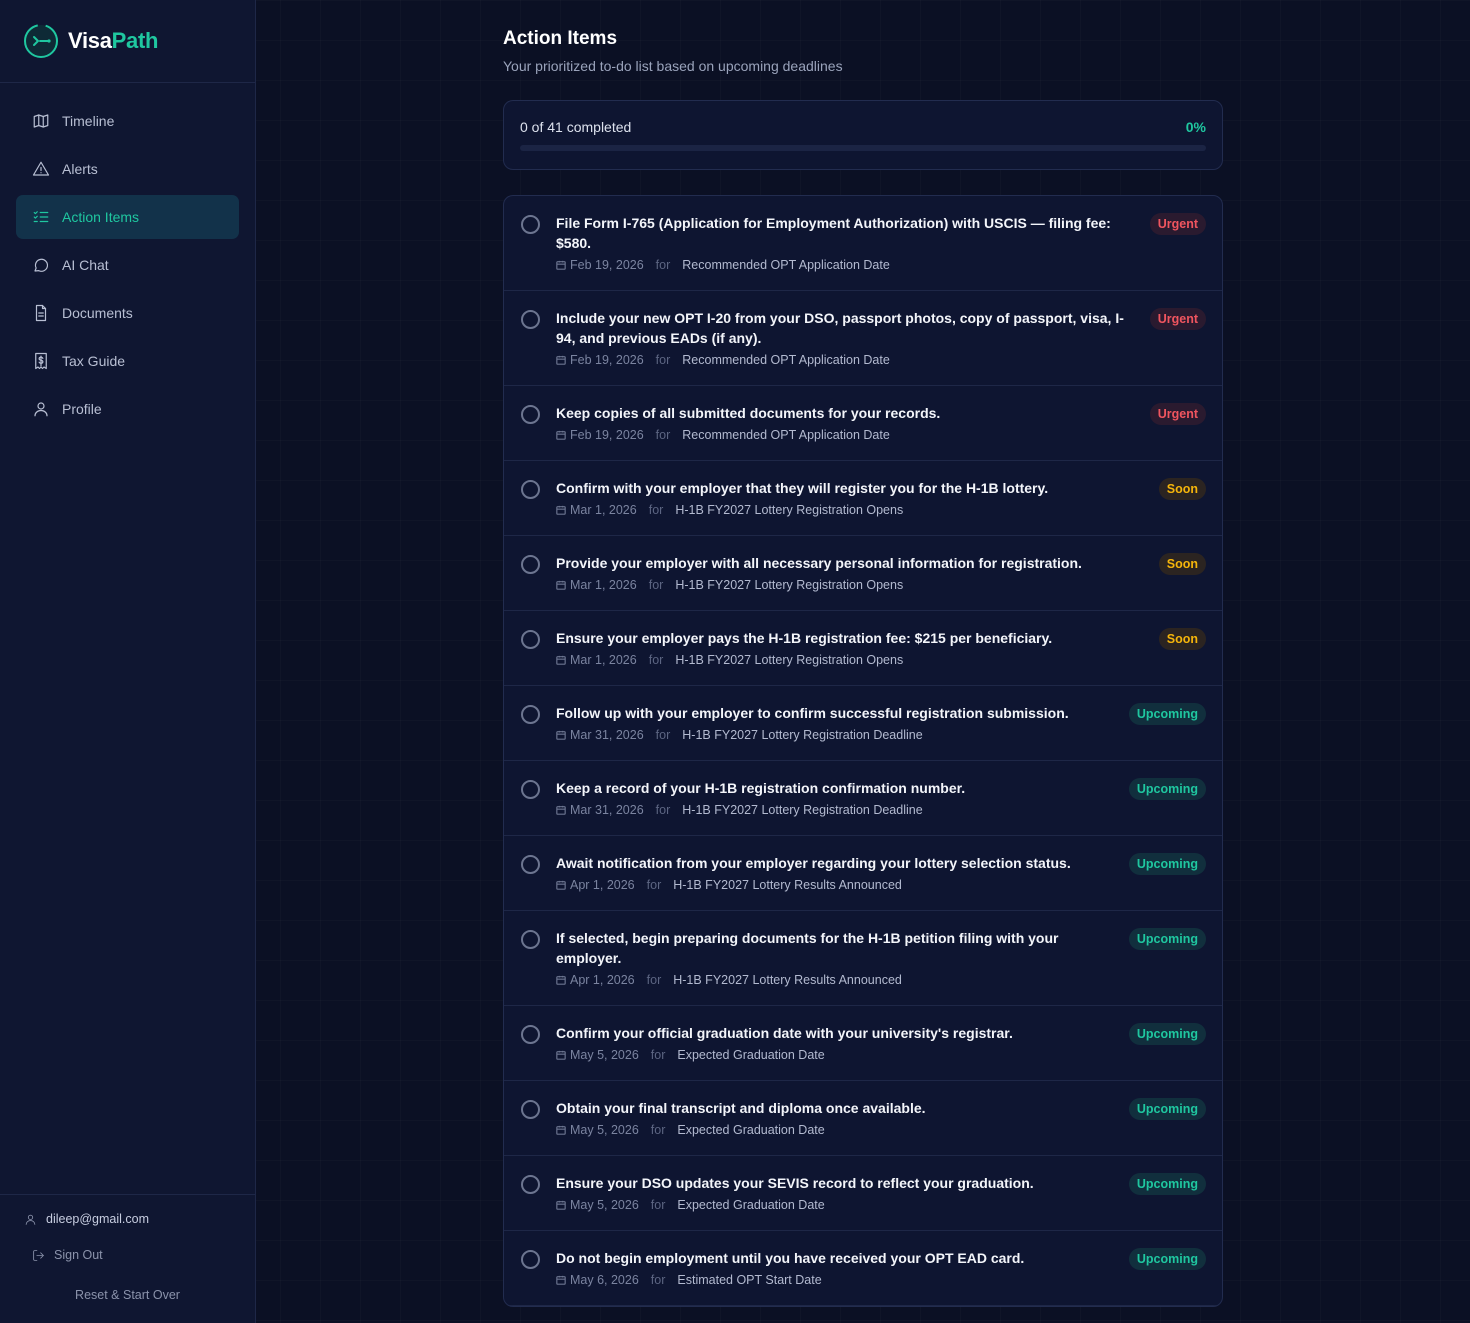 Image resolution: width=1470 pixels, height=1323 pixels. What do you see at coordinates (82, 409) in the screenshot?
I see `sidebar-item-label: Profile` at bounding box center [82, 409].